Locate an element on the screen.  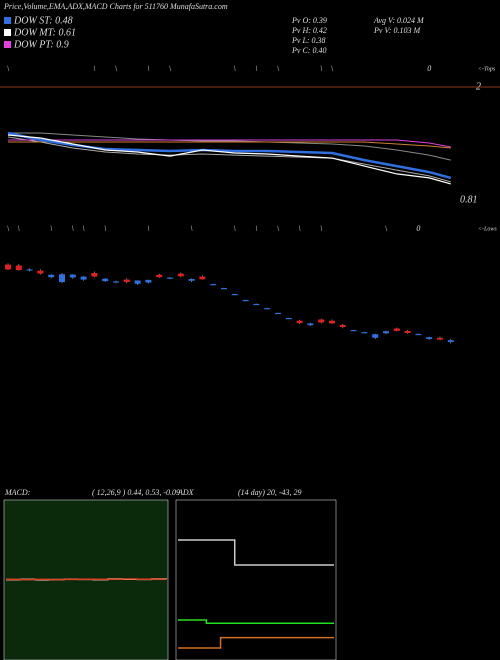
volume-stat: Avg V: 0.024 M is located at coordinates (399, 20).